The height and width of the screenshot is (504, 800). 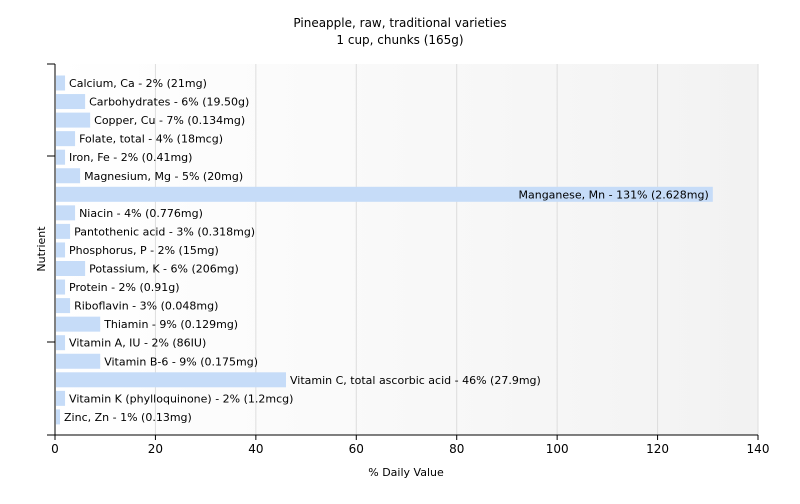 I want to click on chart-title: Pineapple, raw, traditional varieties, so click(x=399, y=23).